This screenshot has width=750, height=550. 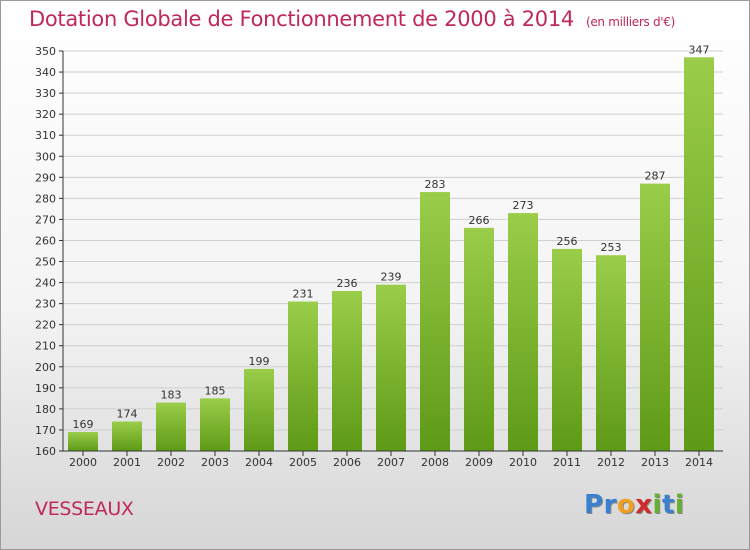 I want to click on unit-note: (en milliers d'€), so click(x=630, y=22).